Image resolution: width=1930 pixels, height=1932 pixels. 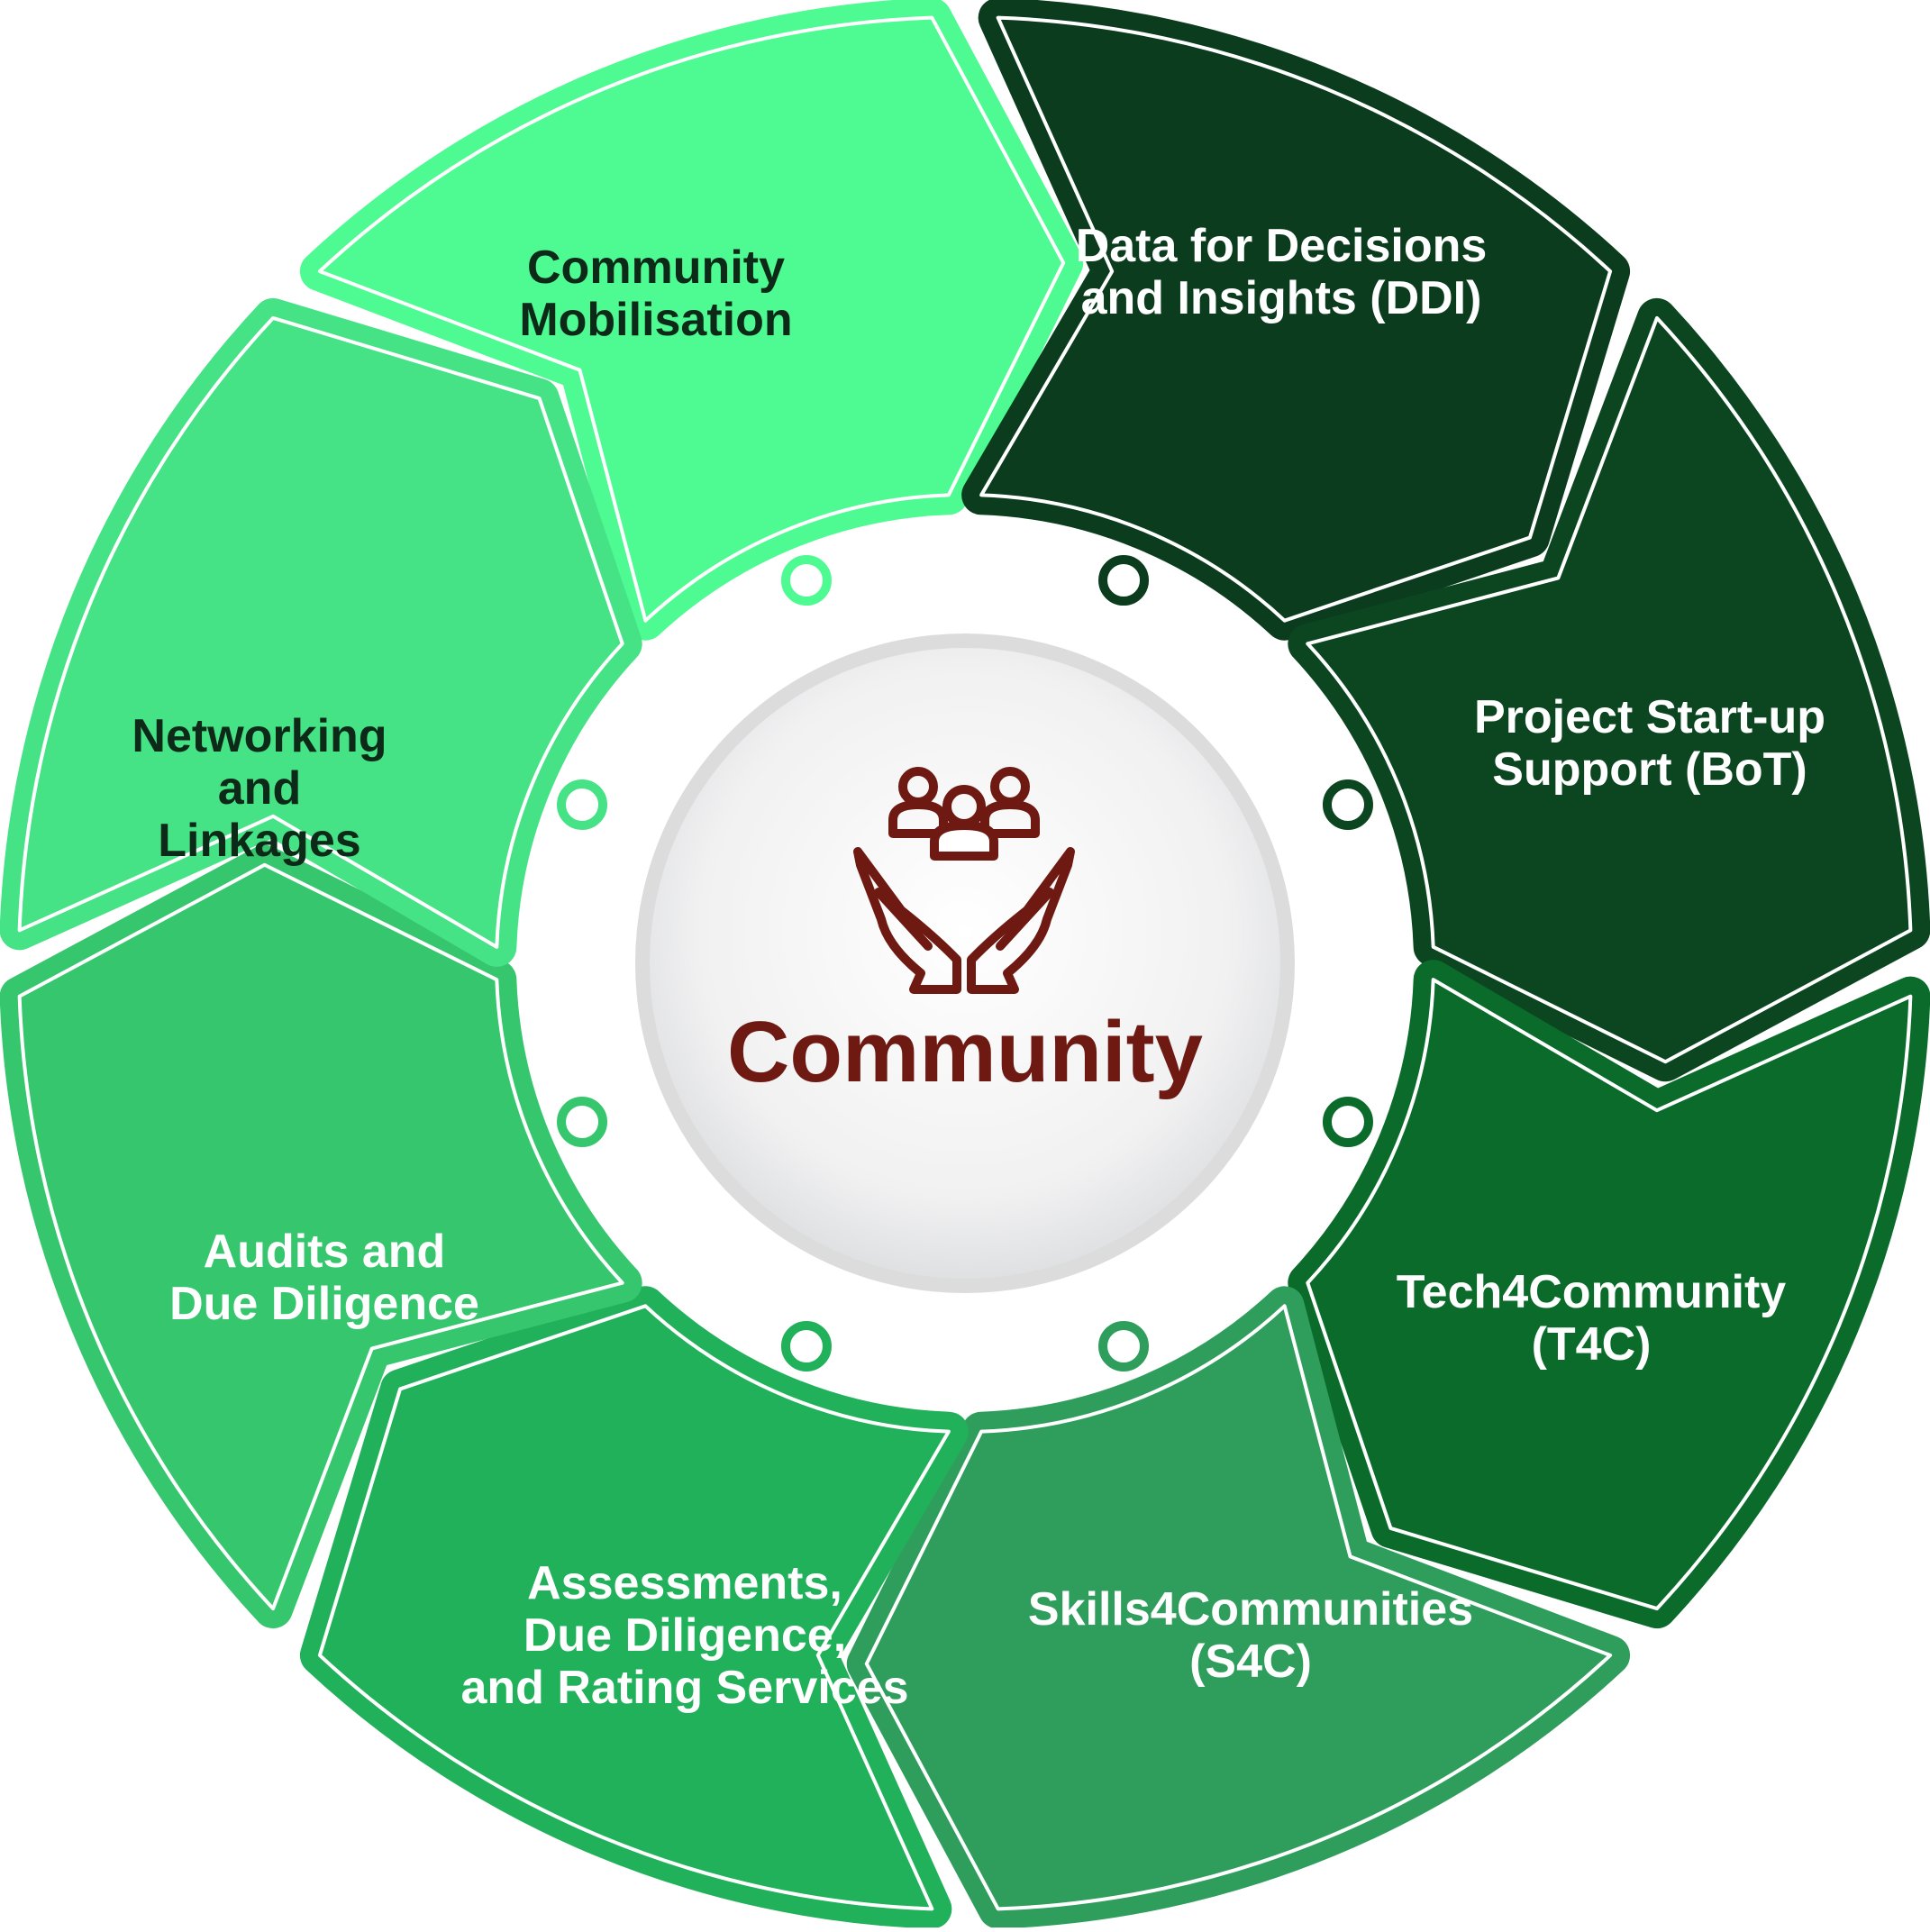 I want to click on segment-label-line: (T4C), so click(x=1592, y=1344).